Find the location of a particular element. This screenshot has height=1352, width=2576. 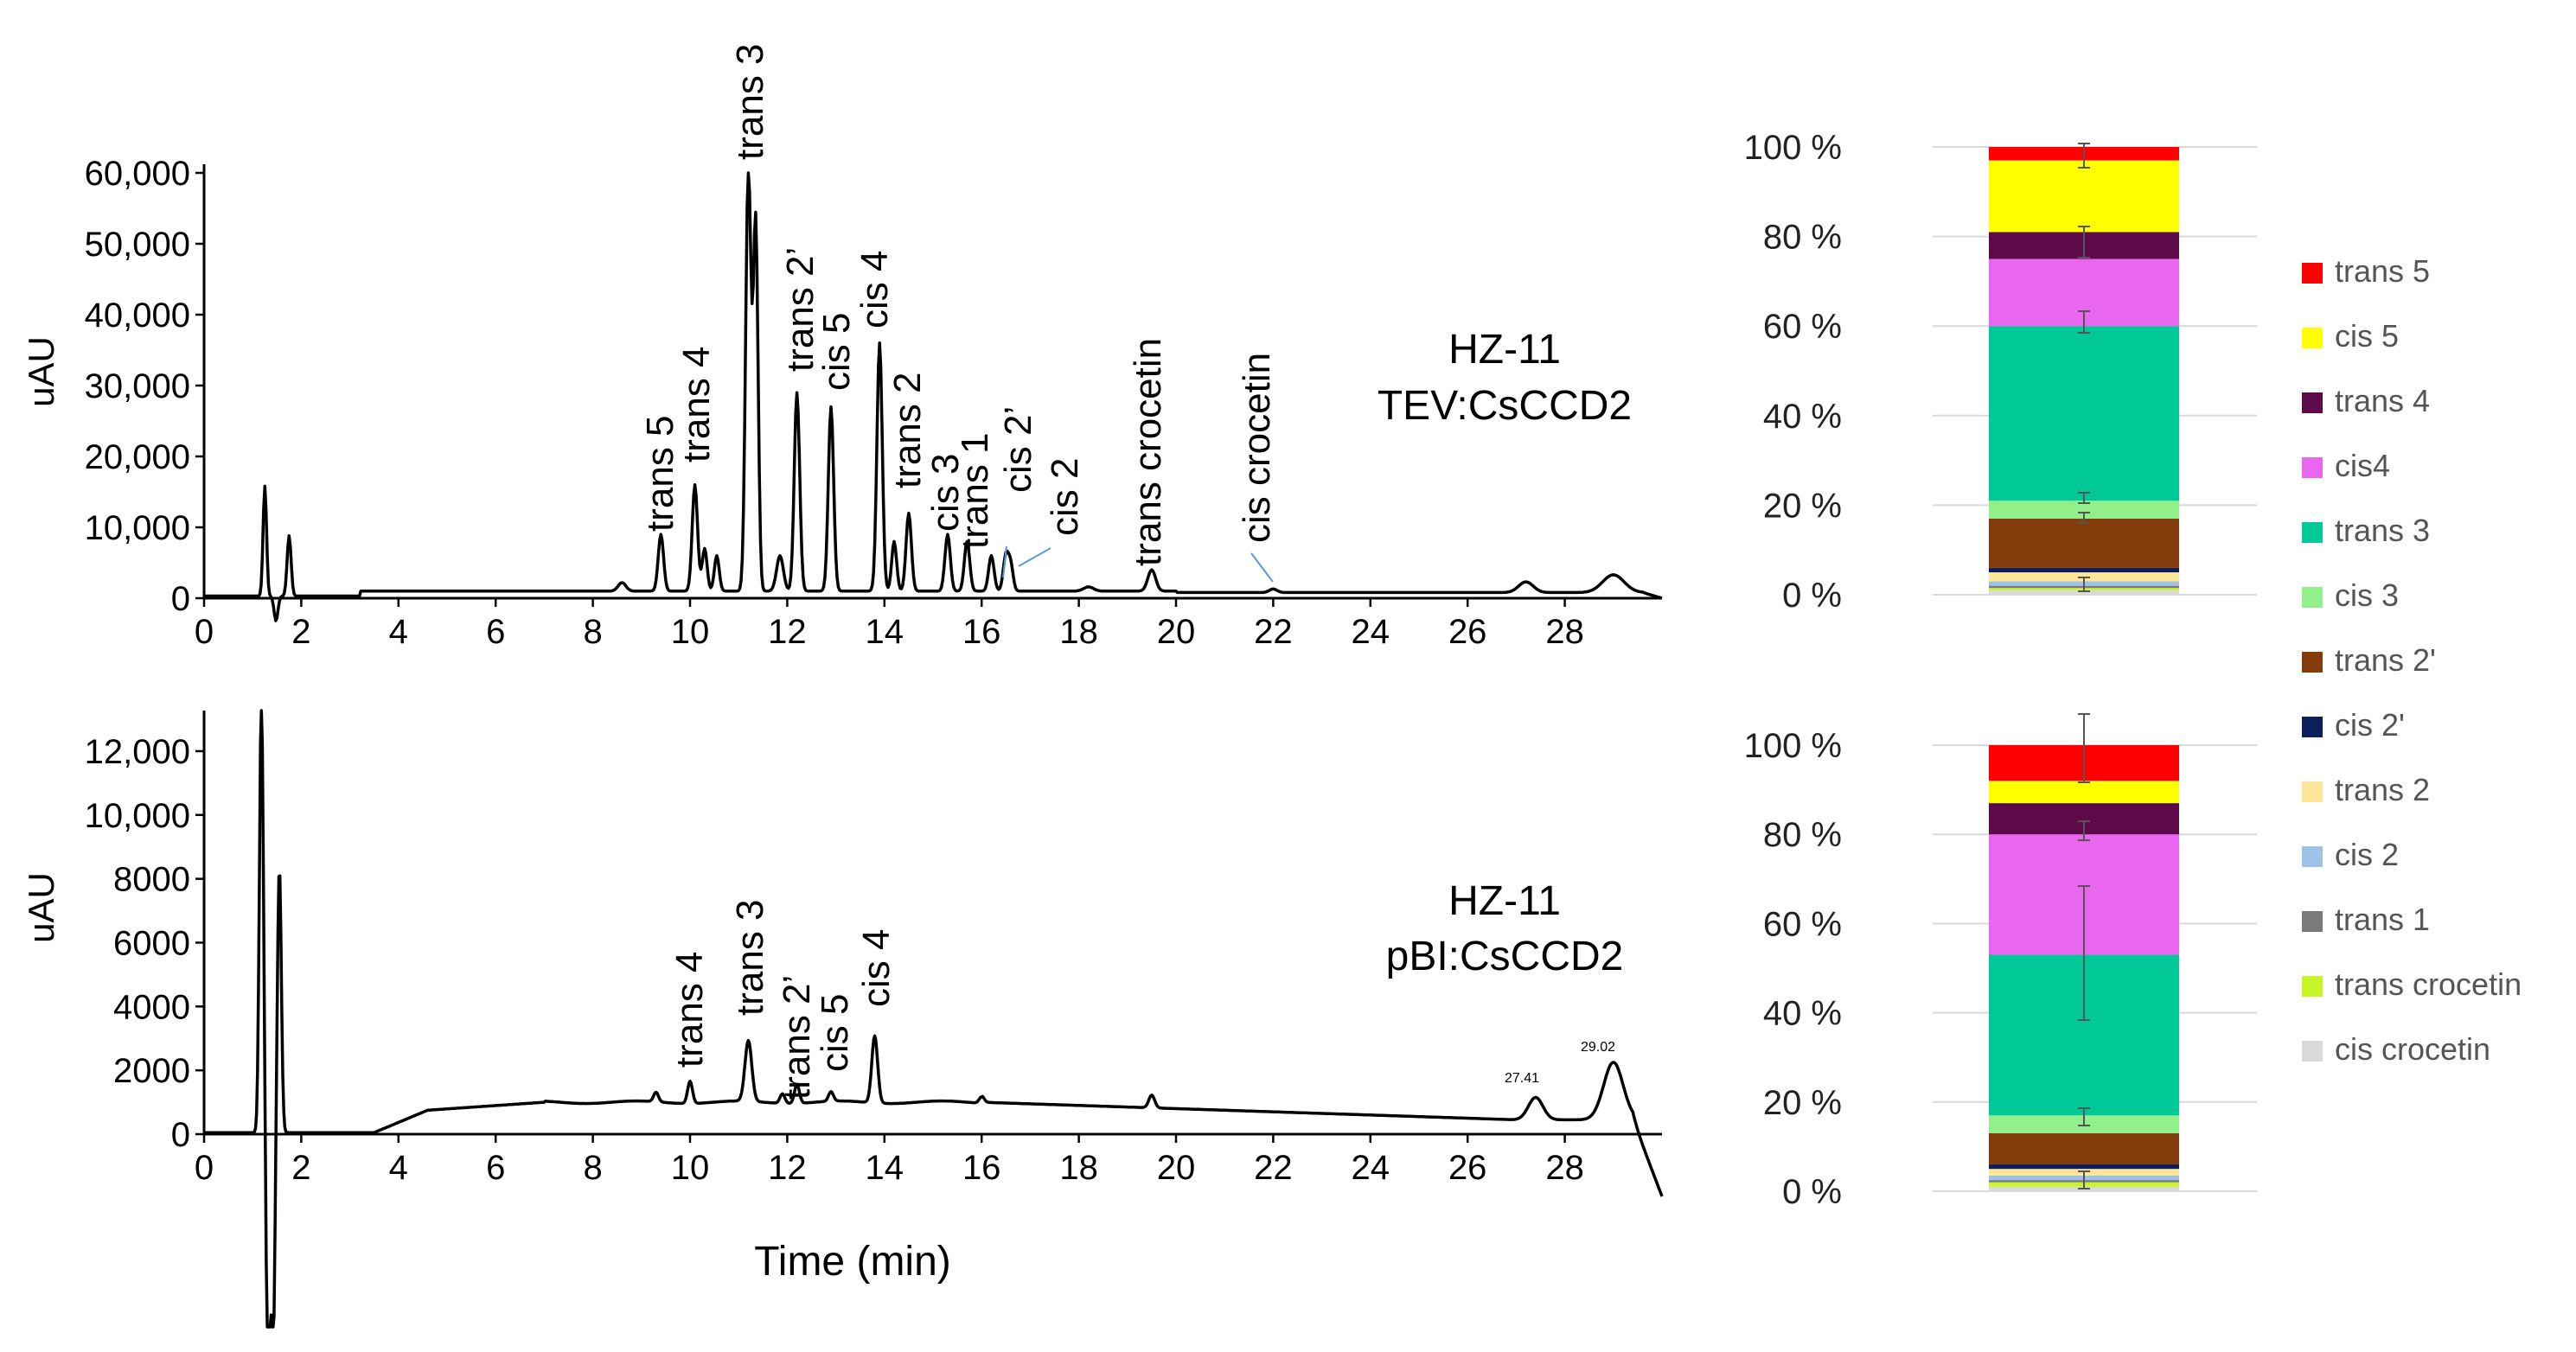

y-tick-label: 12,000 is located at coordinates (138, 752).